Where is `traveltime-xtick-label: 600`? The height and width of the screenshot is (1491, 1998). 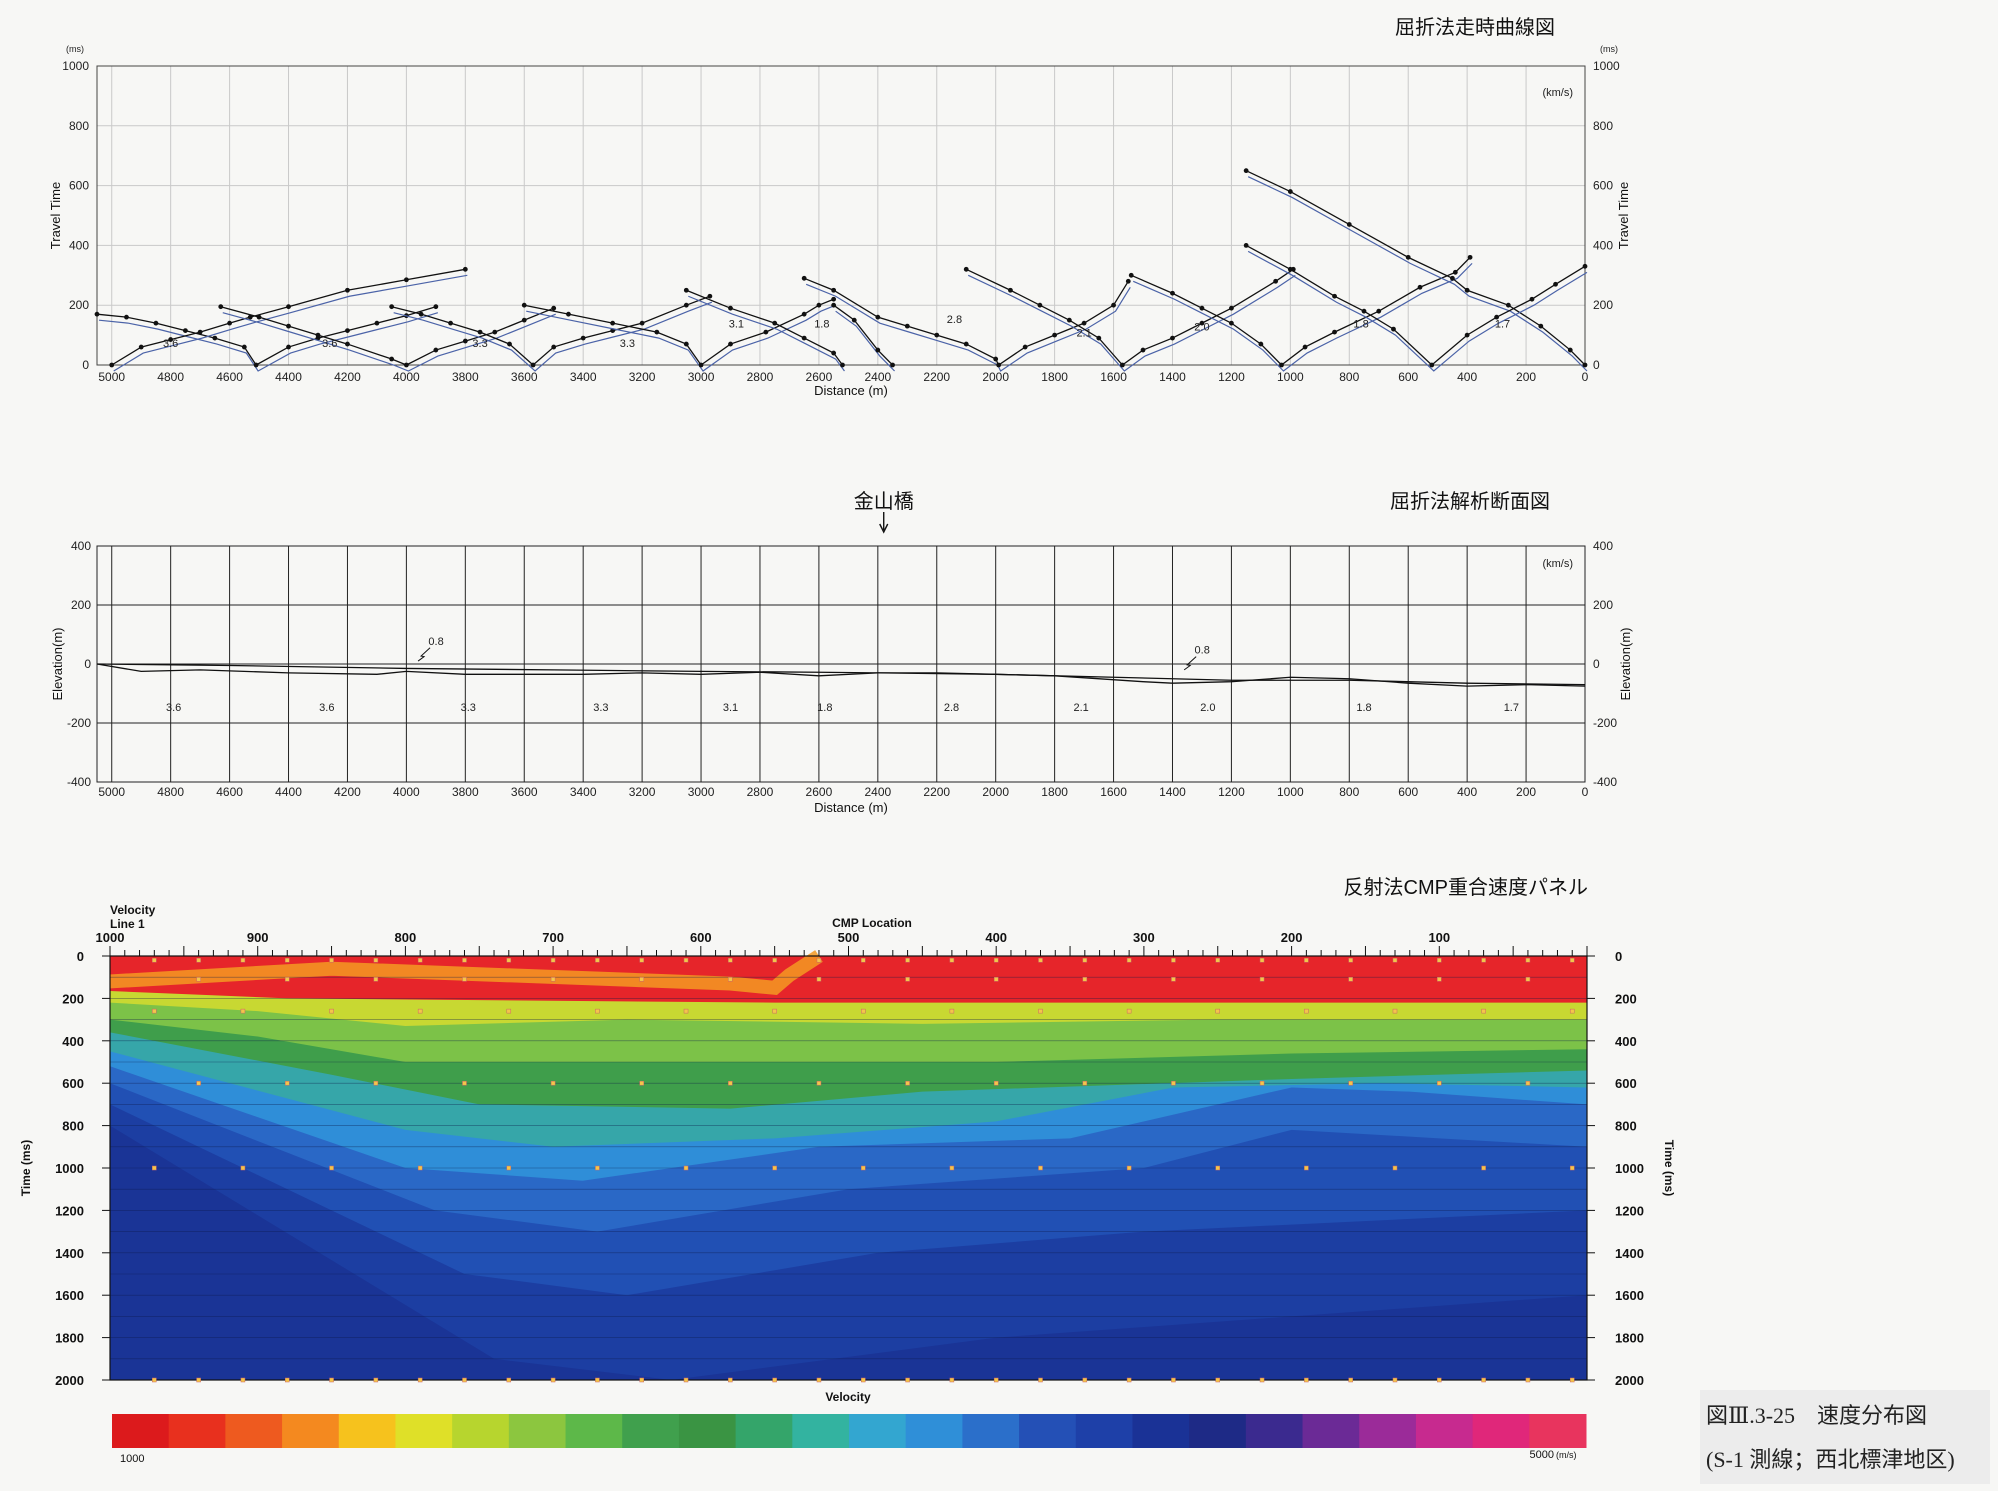 traveltime-xtick-label: 600 is located at coordinates (1408, 377).